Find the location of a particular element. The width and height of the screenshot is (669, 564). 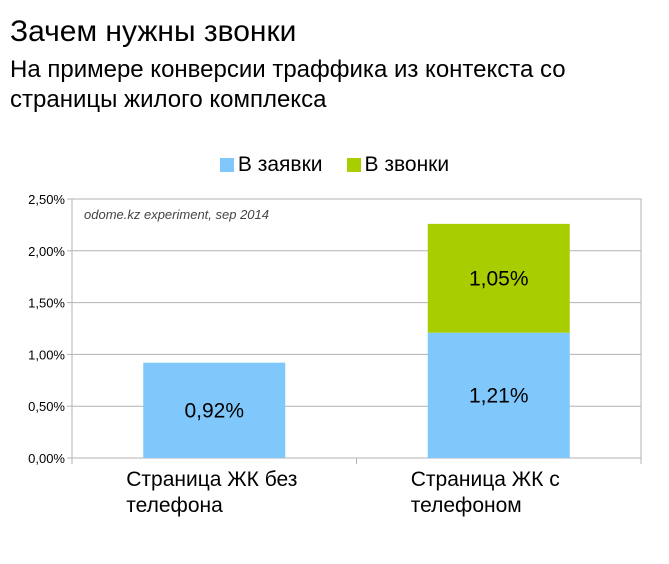

legend-item-applications: В заявки is located at coordinates (271, 165).